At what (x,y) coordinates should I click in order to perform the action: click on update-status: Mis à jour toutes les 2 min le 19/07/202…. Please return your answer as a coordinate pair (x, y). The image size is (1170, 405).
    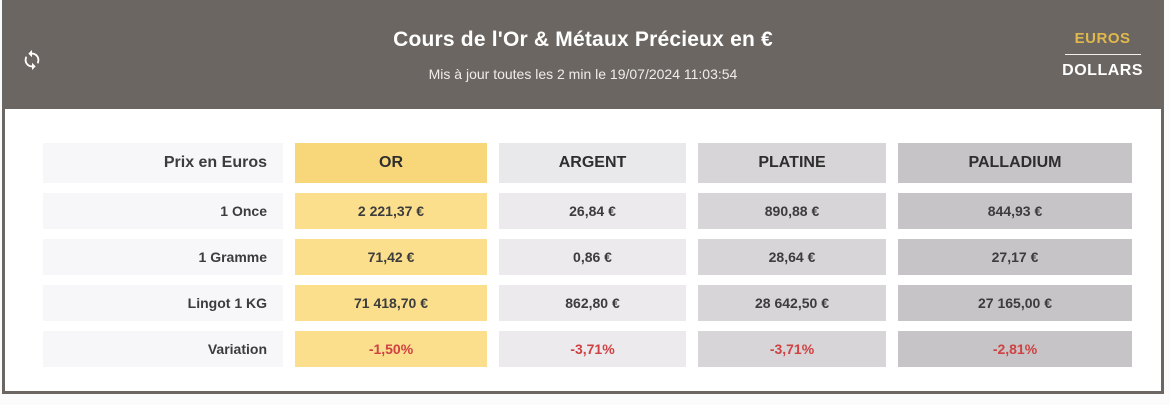
    Looking at the image, I should click on (583, 73).